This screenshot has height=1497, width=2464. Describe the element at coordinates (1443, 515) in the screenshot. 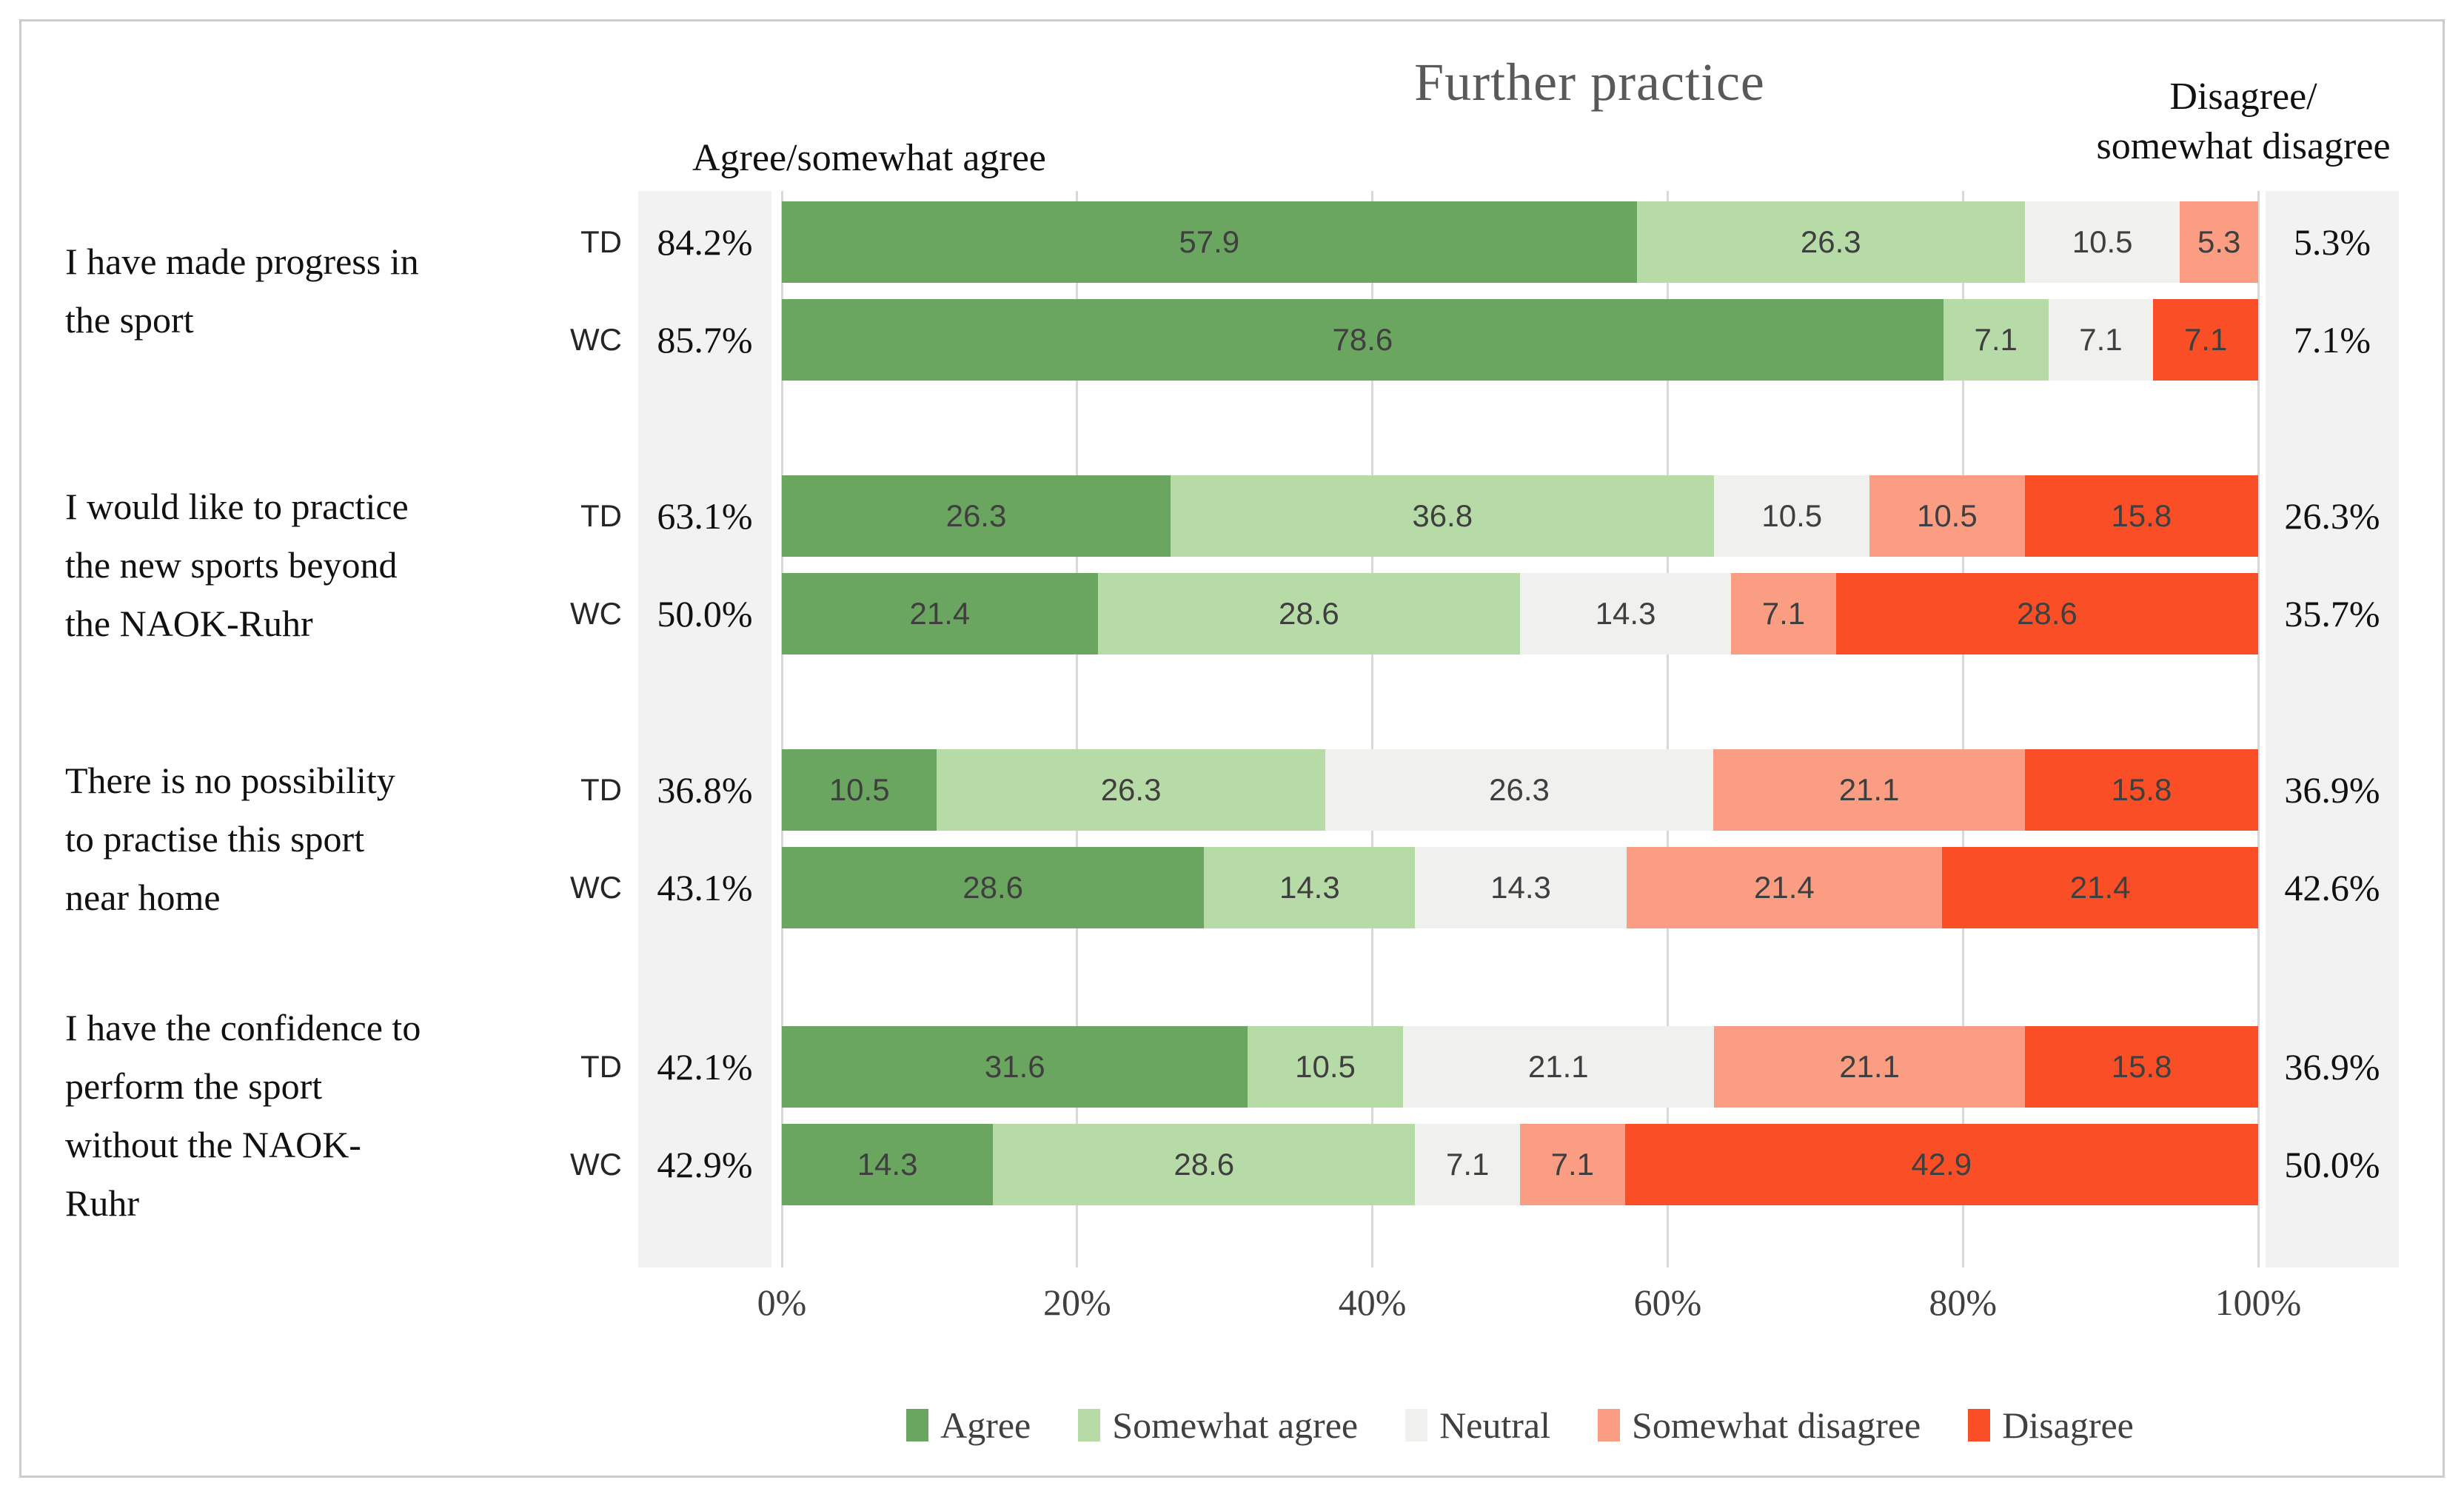

I see `segment-value-label: 36.8` at that location.